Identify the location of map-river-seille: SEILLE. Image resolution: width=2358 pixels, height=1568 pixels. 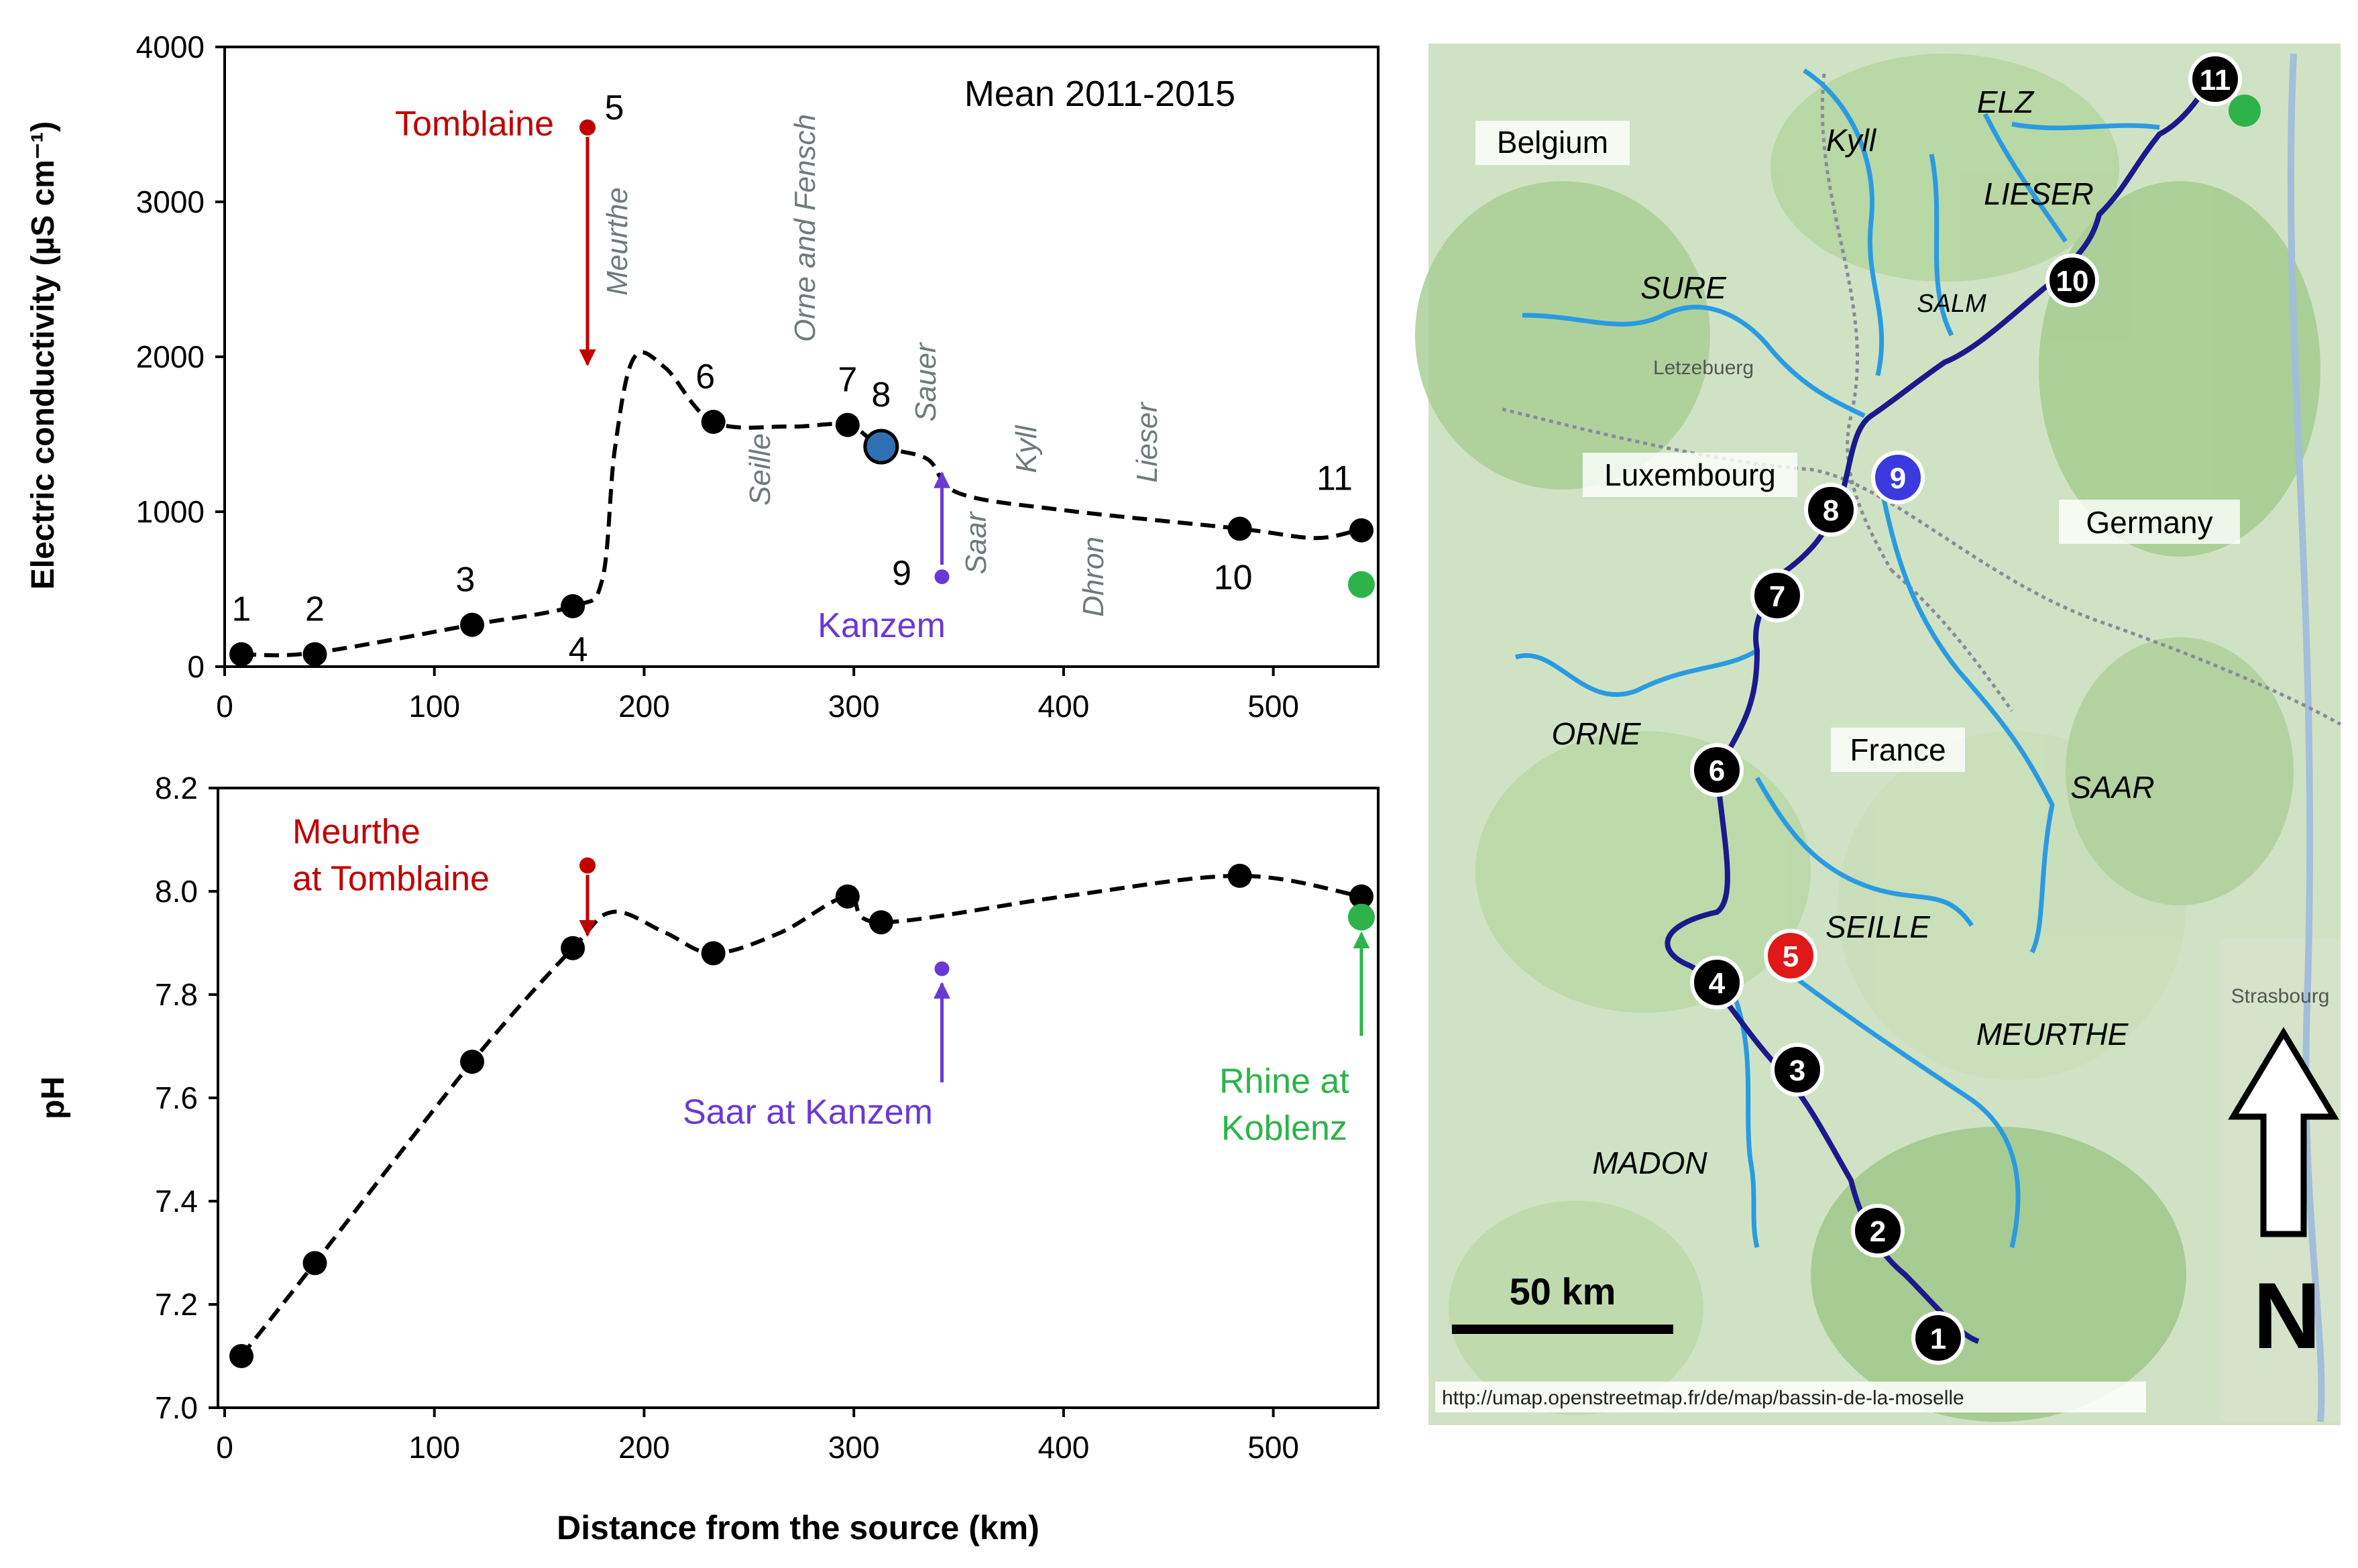
(1878, 926).